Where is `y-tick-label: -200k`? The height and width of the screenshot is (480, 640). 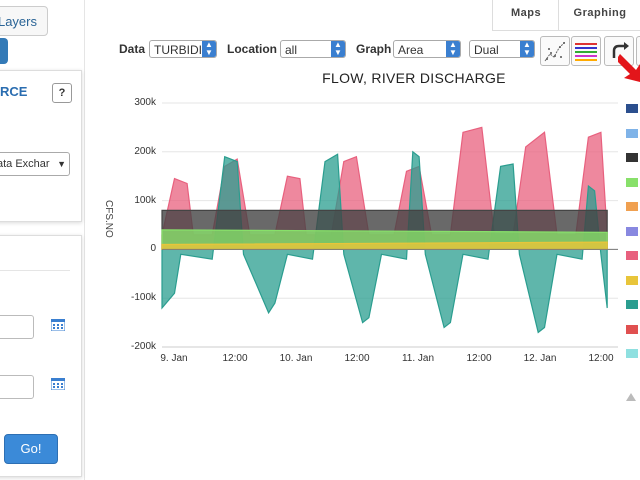
y-tick-label: -200k is located at coordinates (143, 346).